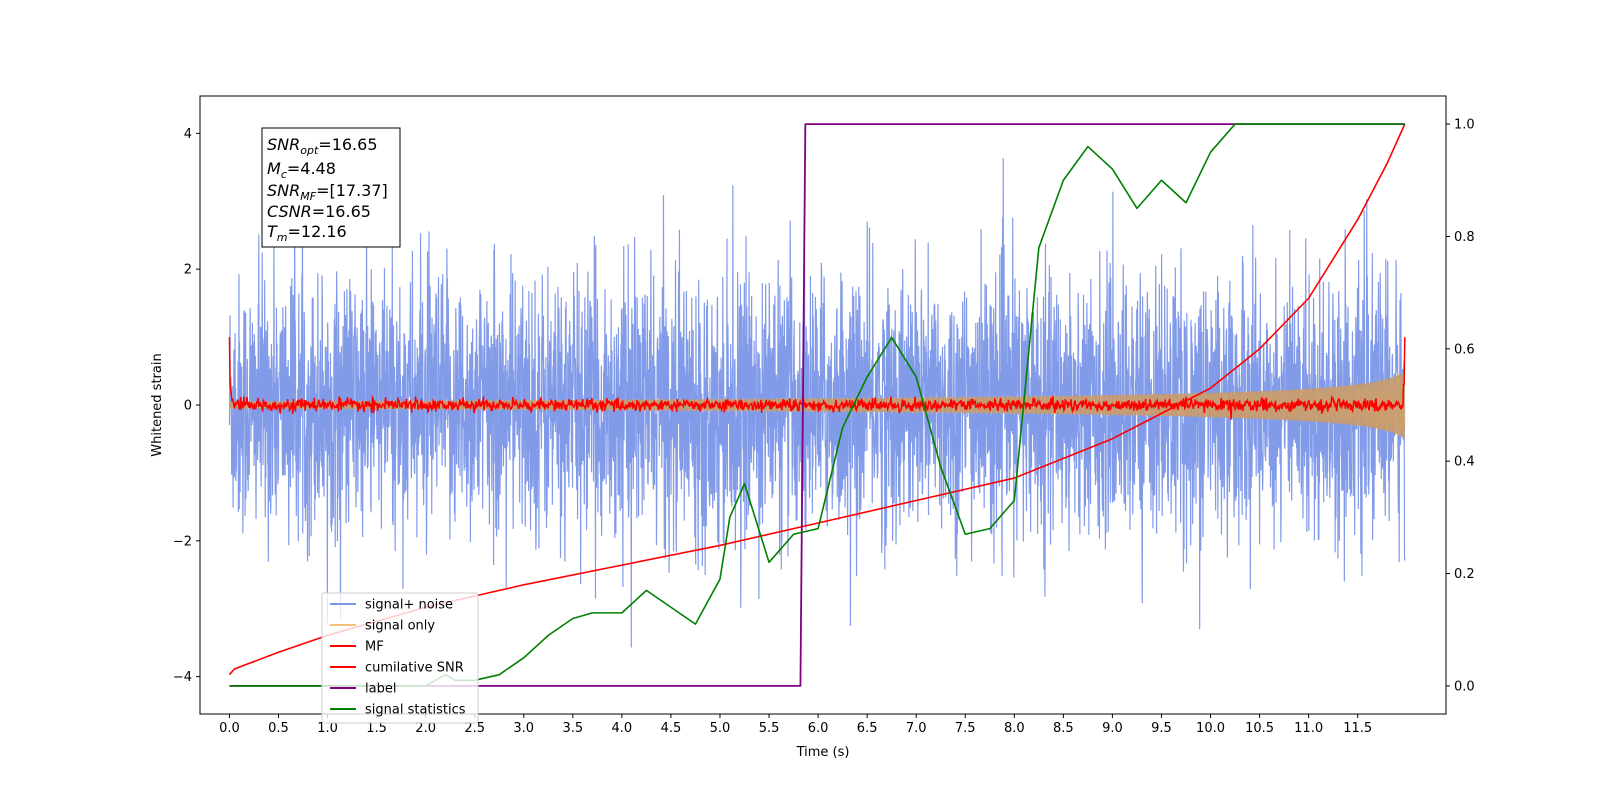 The height and width of the screenshot is (800, 1600). I want to click on y-right-tick-label: 0.0, so click(1464, 686).